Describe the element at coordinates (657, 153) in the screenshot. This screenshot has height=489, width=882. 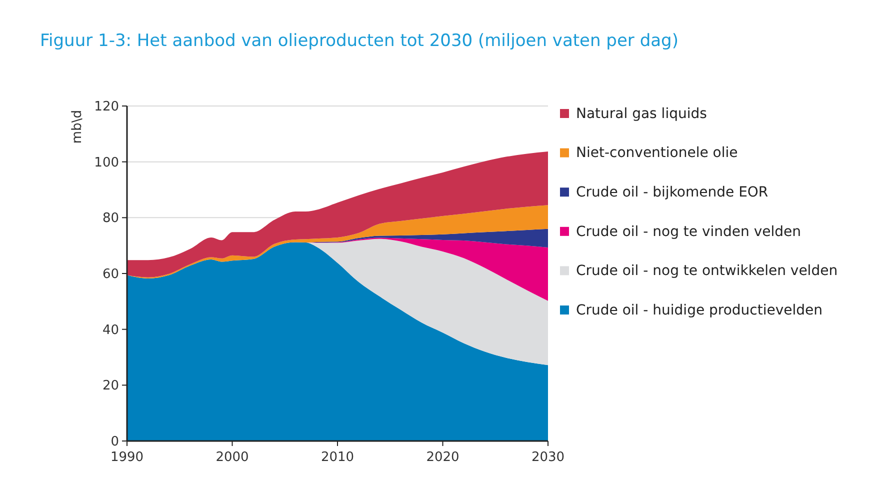
I see `legend-label: Niet-conventionele olie` at that location.